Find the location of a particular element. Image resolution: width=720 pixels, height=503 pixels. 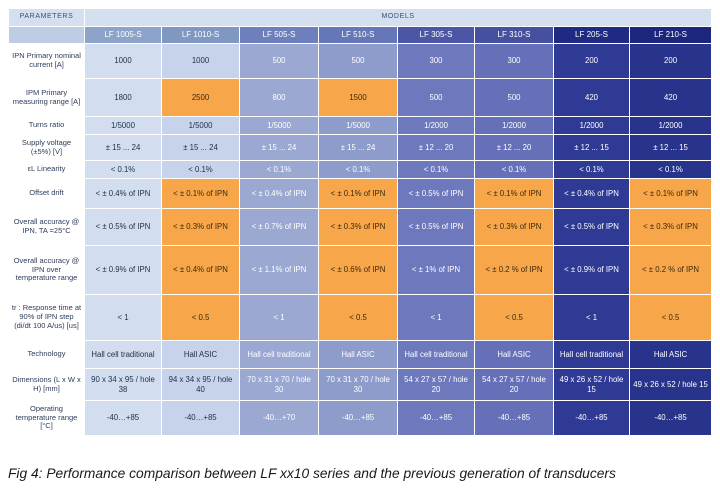

models-header: Models is located at coordinates (397, 17).